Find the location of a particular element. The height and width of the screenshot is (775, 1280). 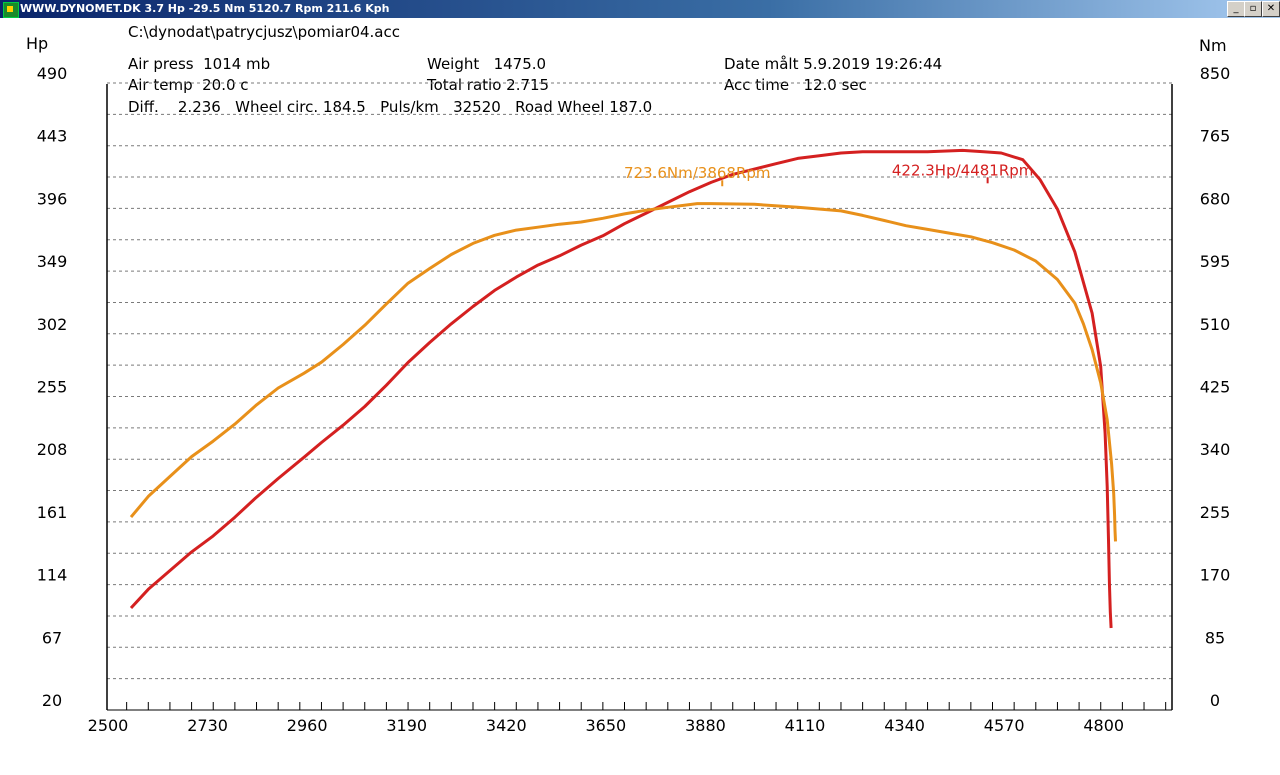

file-path: C:\dynodat\patrycjusz\pomiar04.acc is located at coordinates (264, 32).